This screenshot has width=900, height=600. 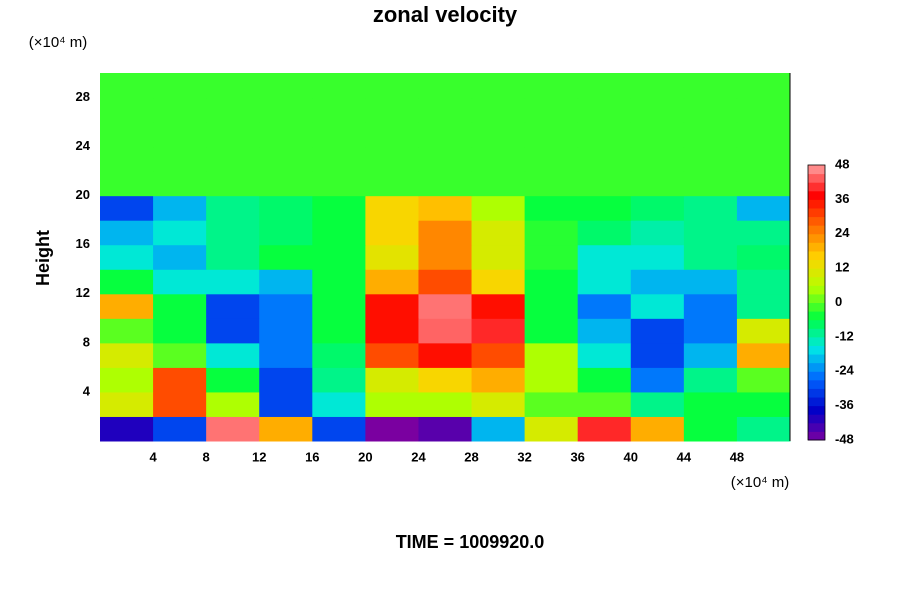 I want to click on x-tick-label: 24, so click(x=418, y=456).